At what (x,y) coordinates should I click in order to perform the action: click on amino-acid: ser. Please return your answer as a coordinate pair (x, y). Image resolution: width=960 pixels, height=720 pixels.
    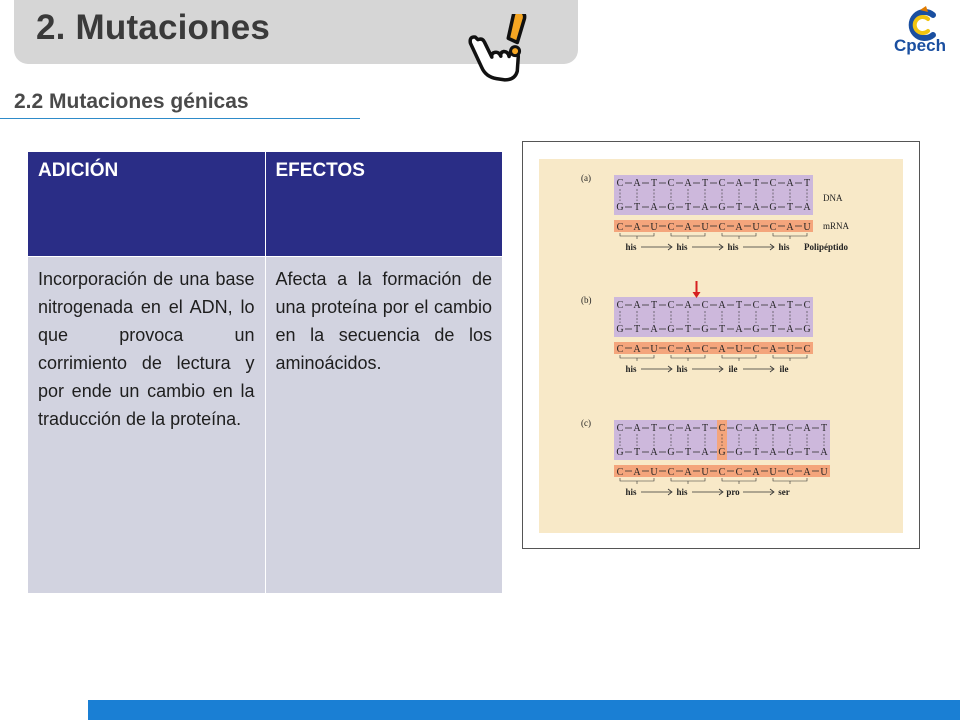
    Looking at the image, I should click on (784, 492).